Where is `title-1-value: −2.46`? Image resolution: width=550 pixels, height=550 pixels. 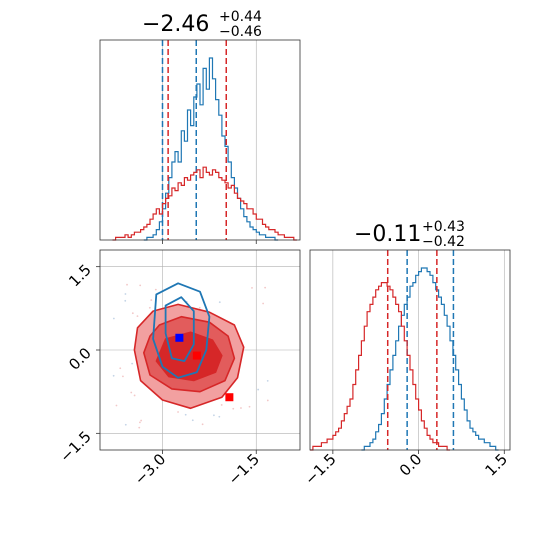 title-1-value: −2.46 is located at coordinates (175, 24).